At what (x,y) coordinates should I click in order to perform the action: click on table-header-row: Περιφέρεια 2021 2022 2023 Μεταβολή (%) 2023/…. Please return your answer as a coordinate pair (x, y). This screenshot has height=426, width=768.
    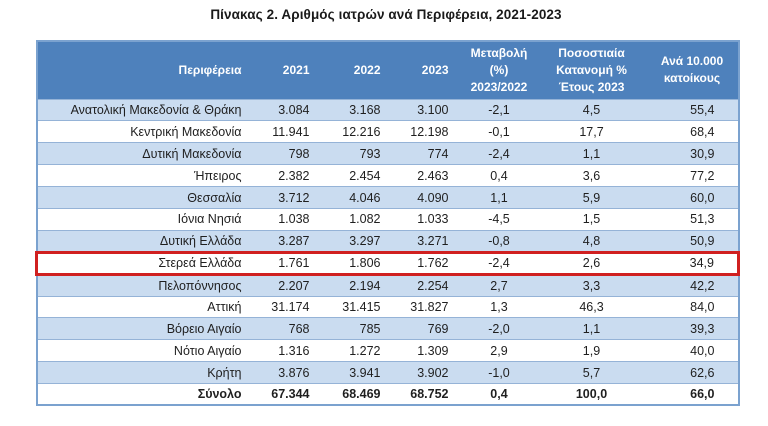
    Looking at the image, I should click on (387, 70).